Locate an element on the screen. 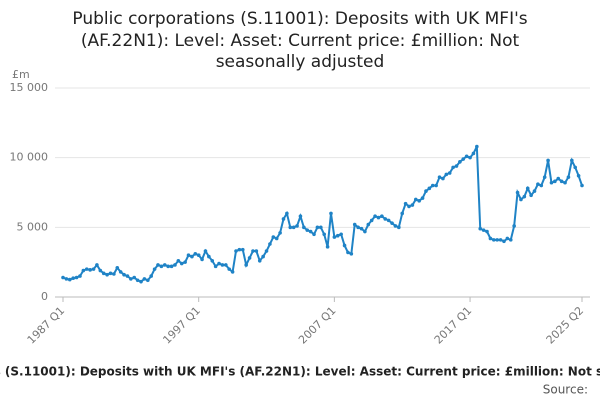 The width and height of the screenshot is (600, 400). x-tick-label: 1987 Q1 is located at coordinates (46, 325).